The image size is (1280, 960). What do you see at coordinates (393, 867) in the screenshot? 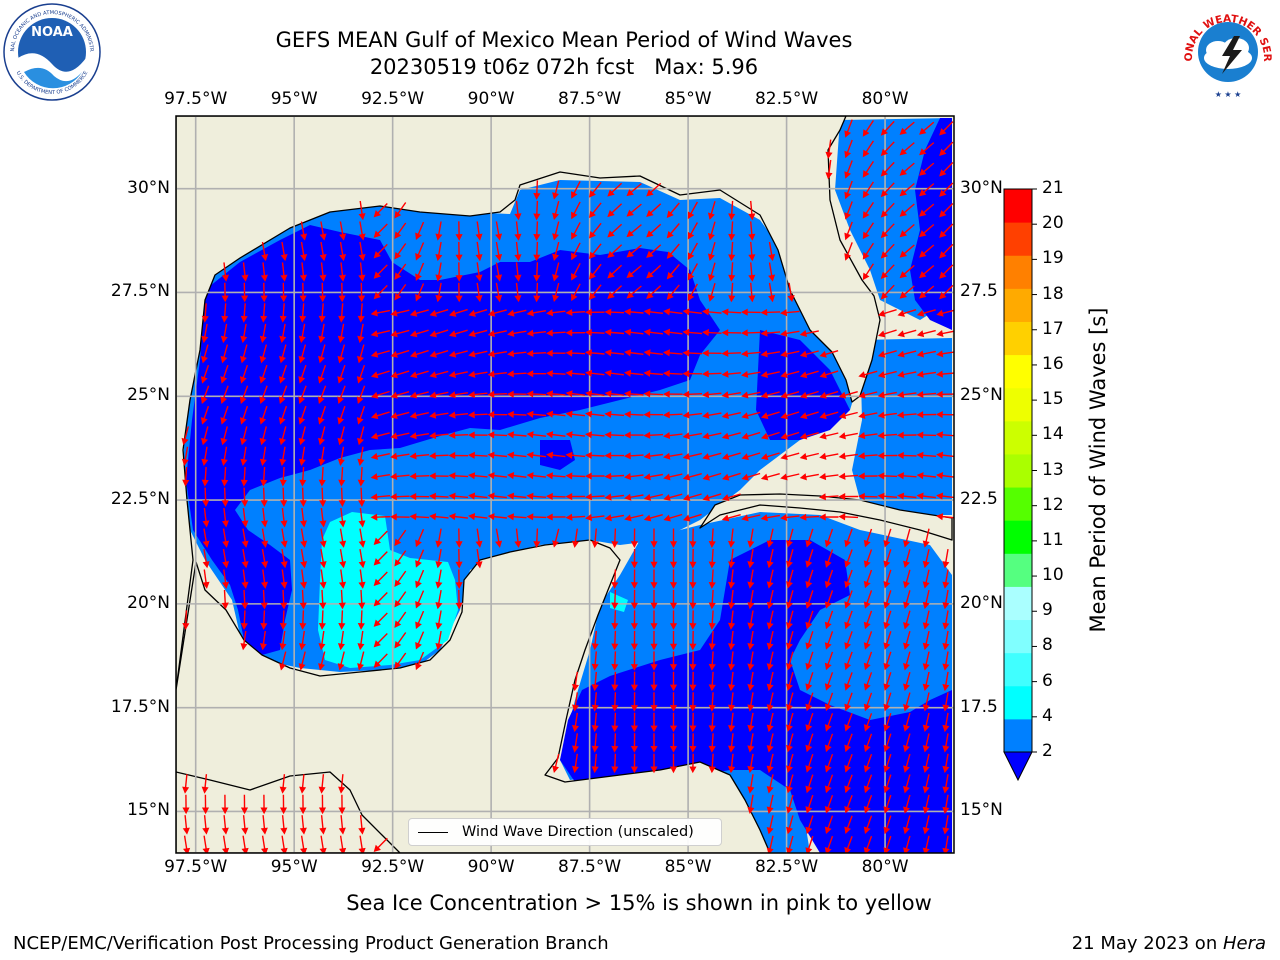
I see `lon-tick-label: 92.5°W` at bounding box center [393, 867].